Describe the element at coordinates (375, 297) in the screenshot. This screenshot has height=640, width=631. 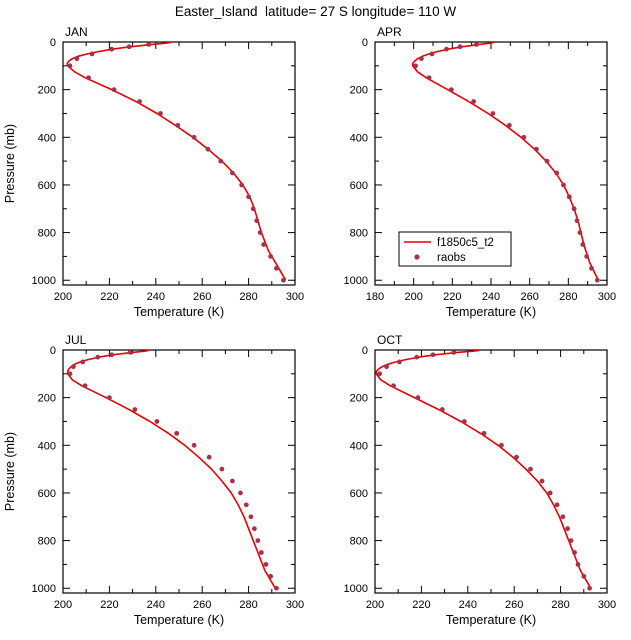
I see `svg-text: 180` at that location.